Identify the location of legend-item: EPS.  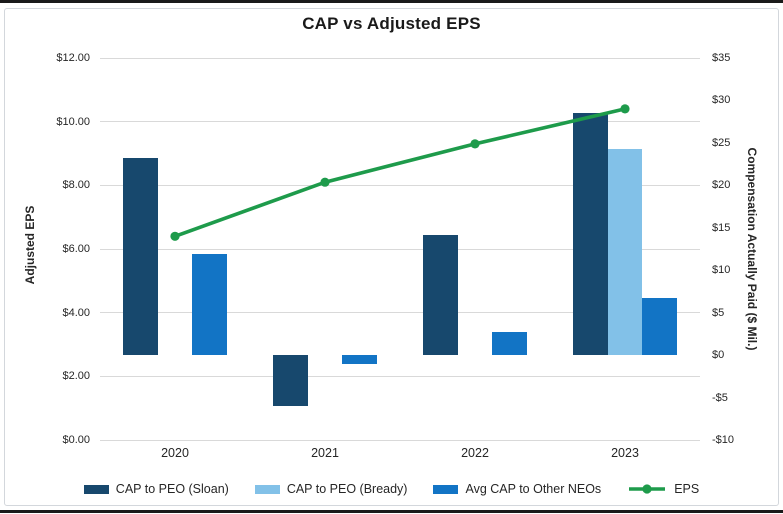
(663, 489).